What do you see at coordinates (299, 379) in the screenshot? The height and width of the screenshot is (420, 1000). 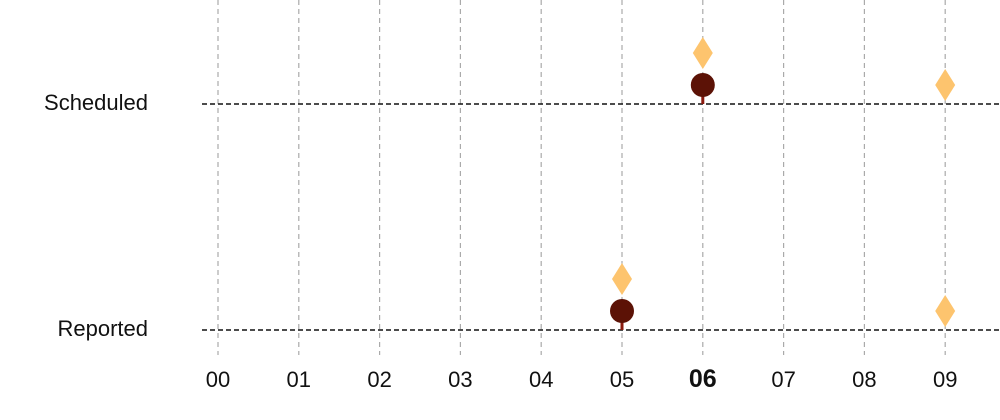 I see `tick-label-01: 01` at bounding box center [299, 379].